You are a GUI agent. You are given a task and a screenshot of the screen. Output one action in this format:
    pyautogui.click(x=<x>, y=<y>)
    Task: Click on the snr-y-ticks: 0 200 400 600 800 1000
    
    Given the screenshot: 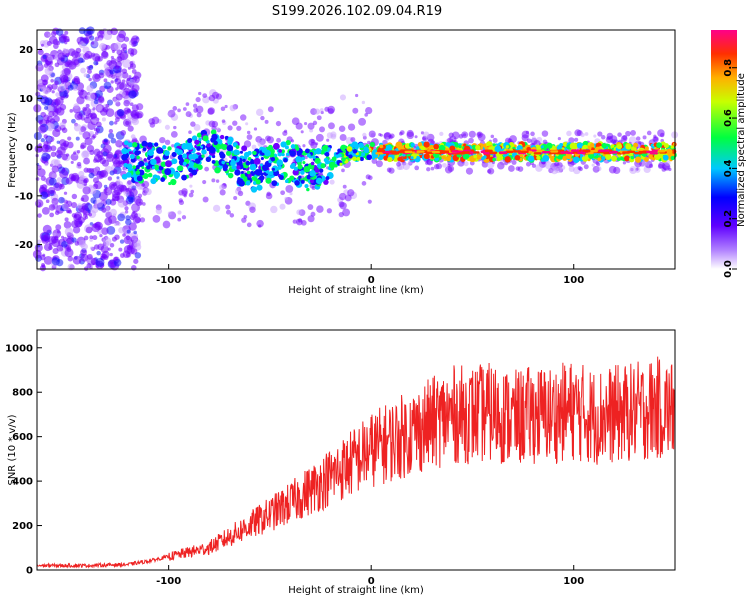 What is the action you would take?
    pyautogui.click(x=23, y=460)
    